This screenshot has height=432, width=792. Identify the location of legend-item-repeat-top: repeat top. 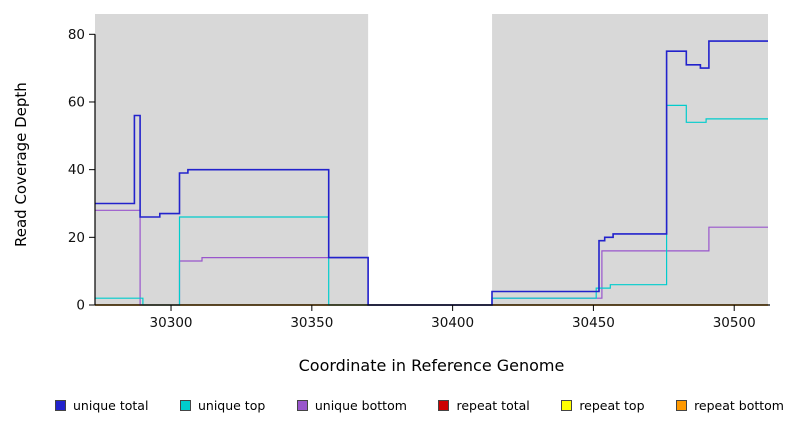
(603, 405).